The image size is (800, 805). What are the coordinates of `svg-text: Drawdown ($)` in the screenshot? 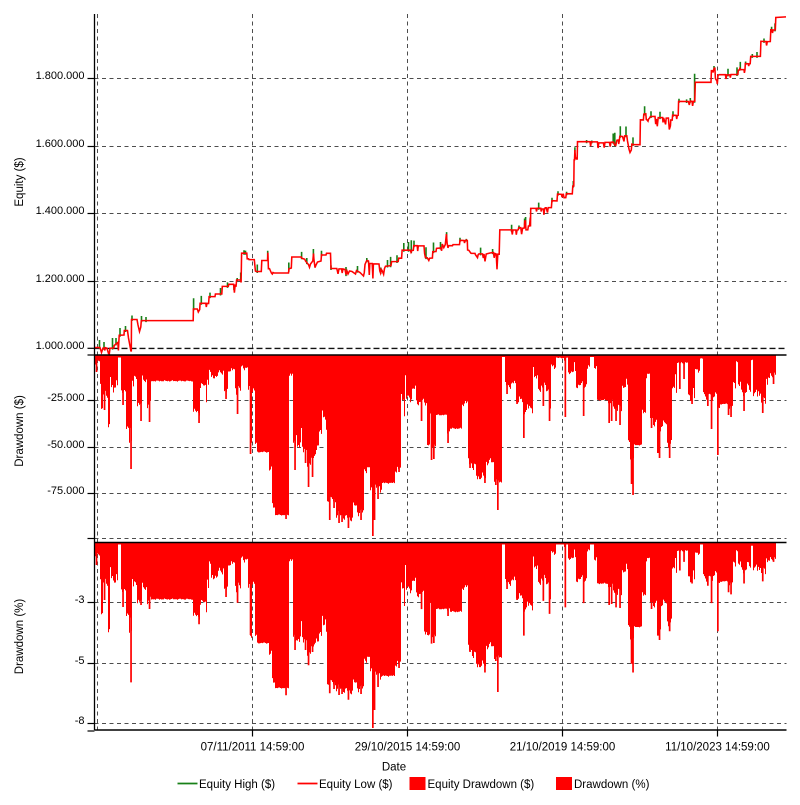 It's located at (20, 431).